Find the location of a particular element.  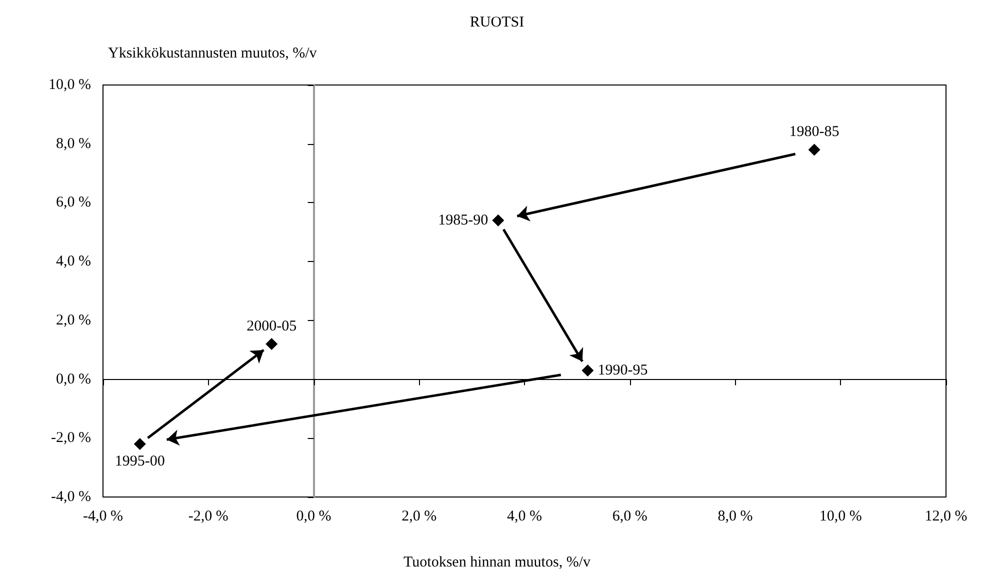

chart-title: RUOTSI is located at coordinates (497, 22).